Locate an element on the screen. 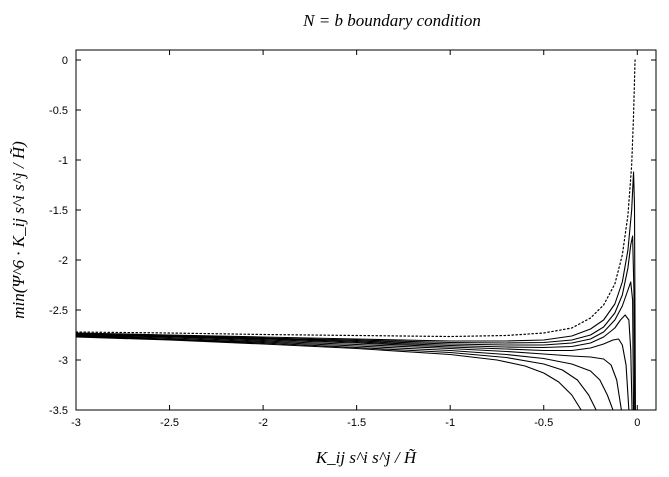  y-tick-label: -0.5 is located at coordinates (58, 111).